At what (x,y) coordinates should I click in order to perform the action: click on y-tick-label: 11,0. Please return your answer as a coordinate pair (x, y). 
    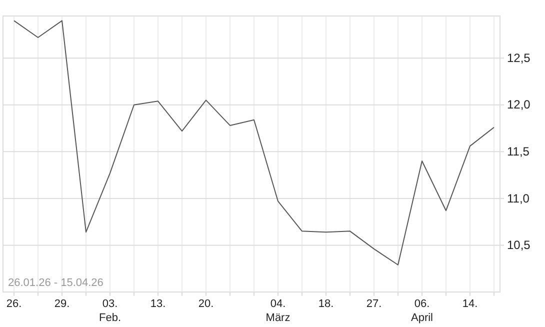
    Looking at the image, I should click on (518, 198).